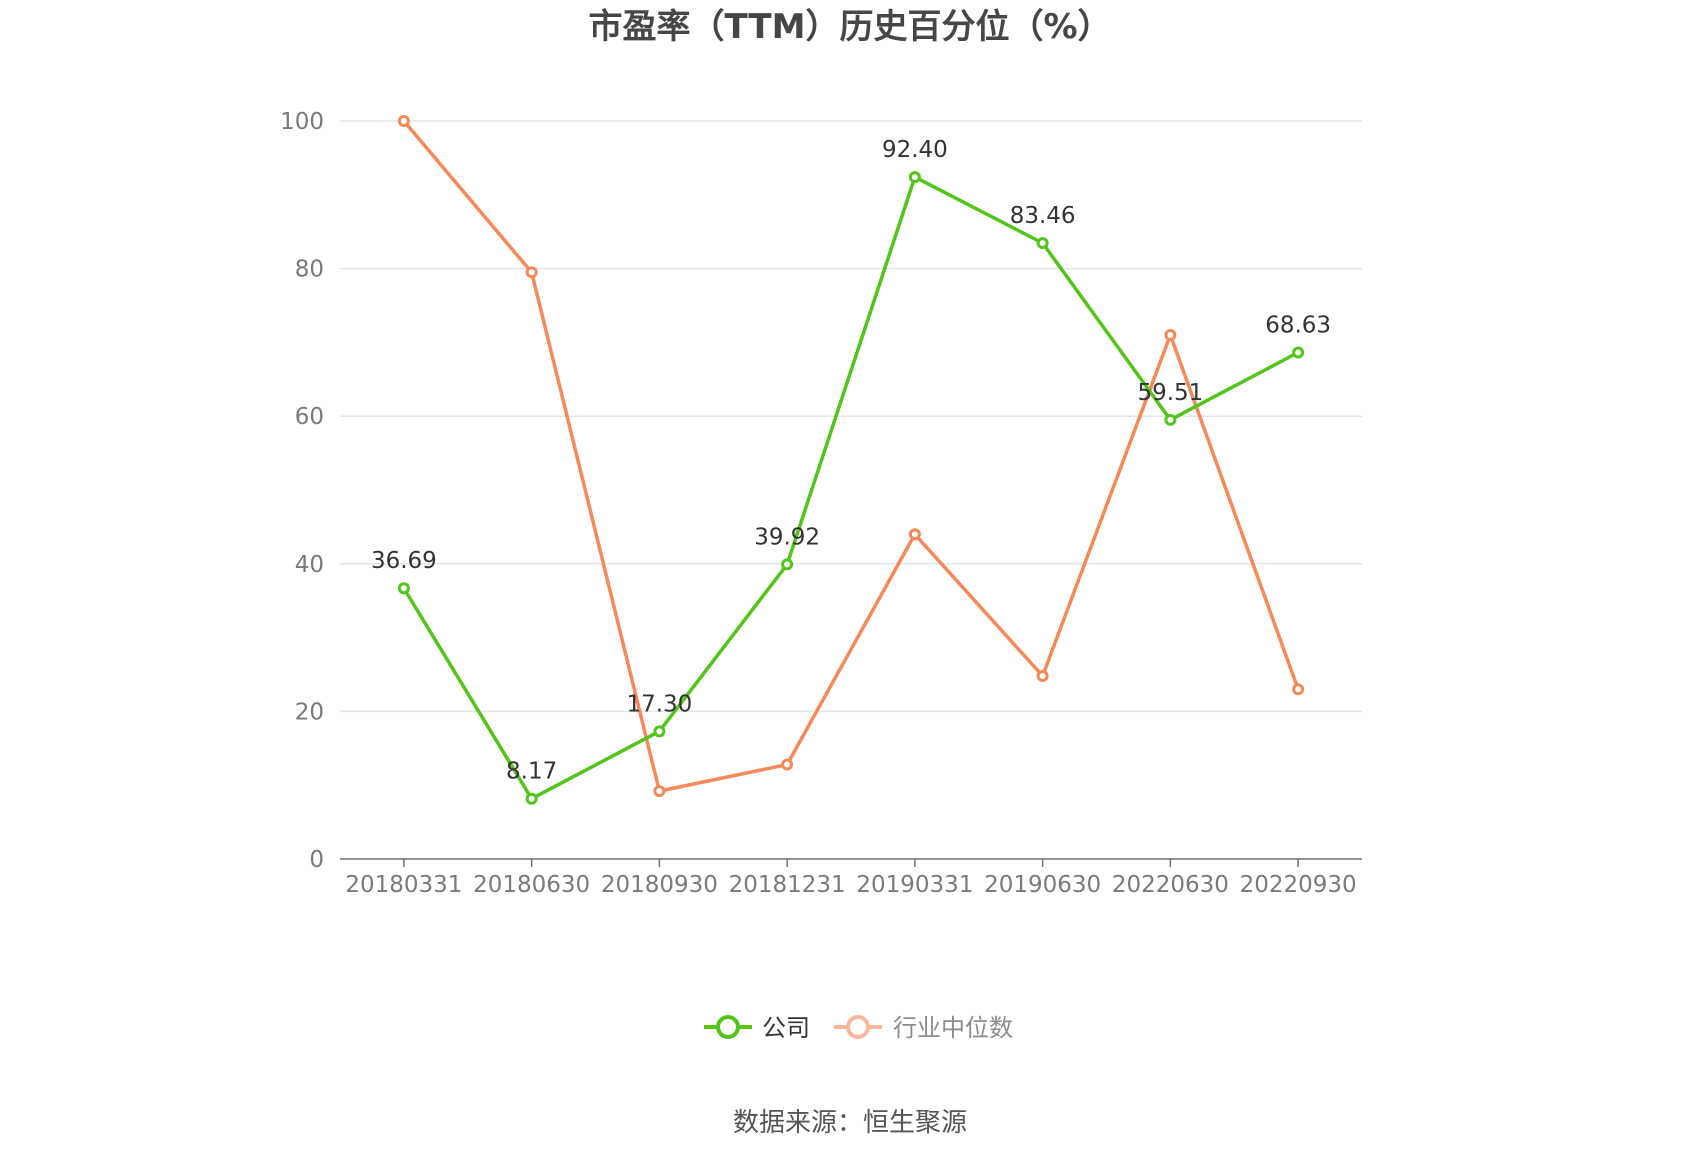 The image size is (1700, 1150). What do you see at coordinates (728, 1027) in the screenshot?
I see `legend-company-circle-icon` at bounding box center [728, 1027].